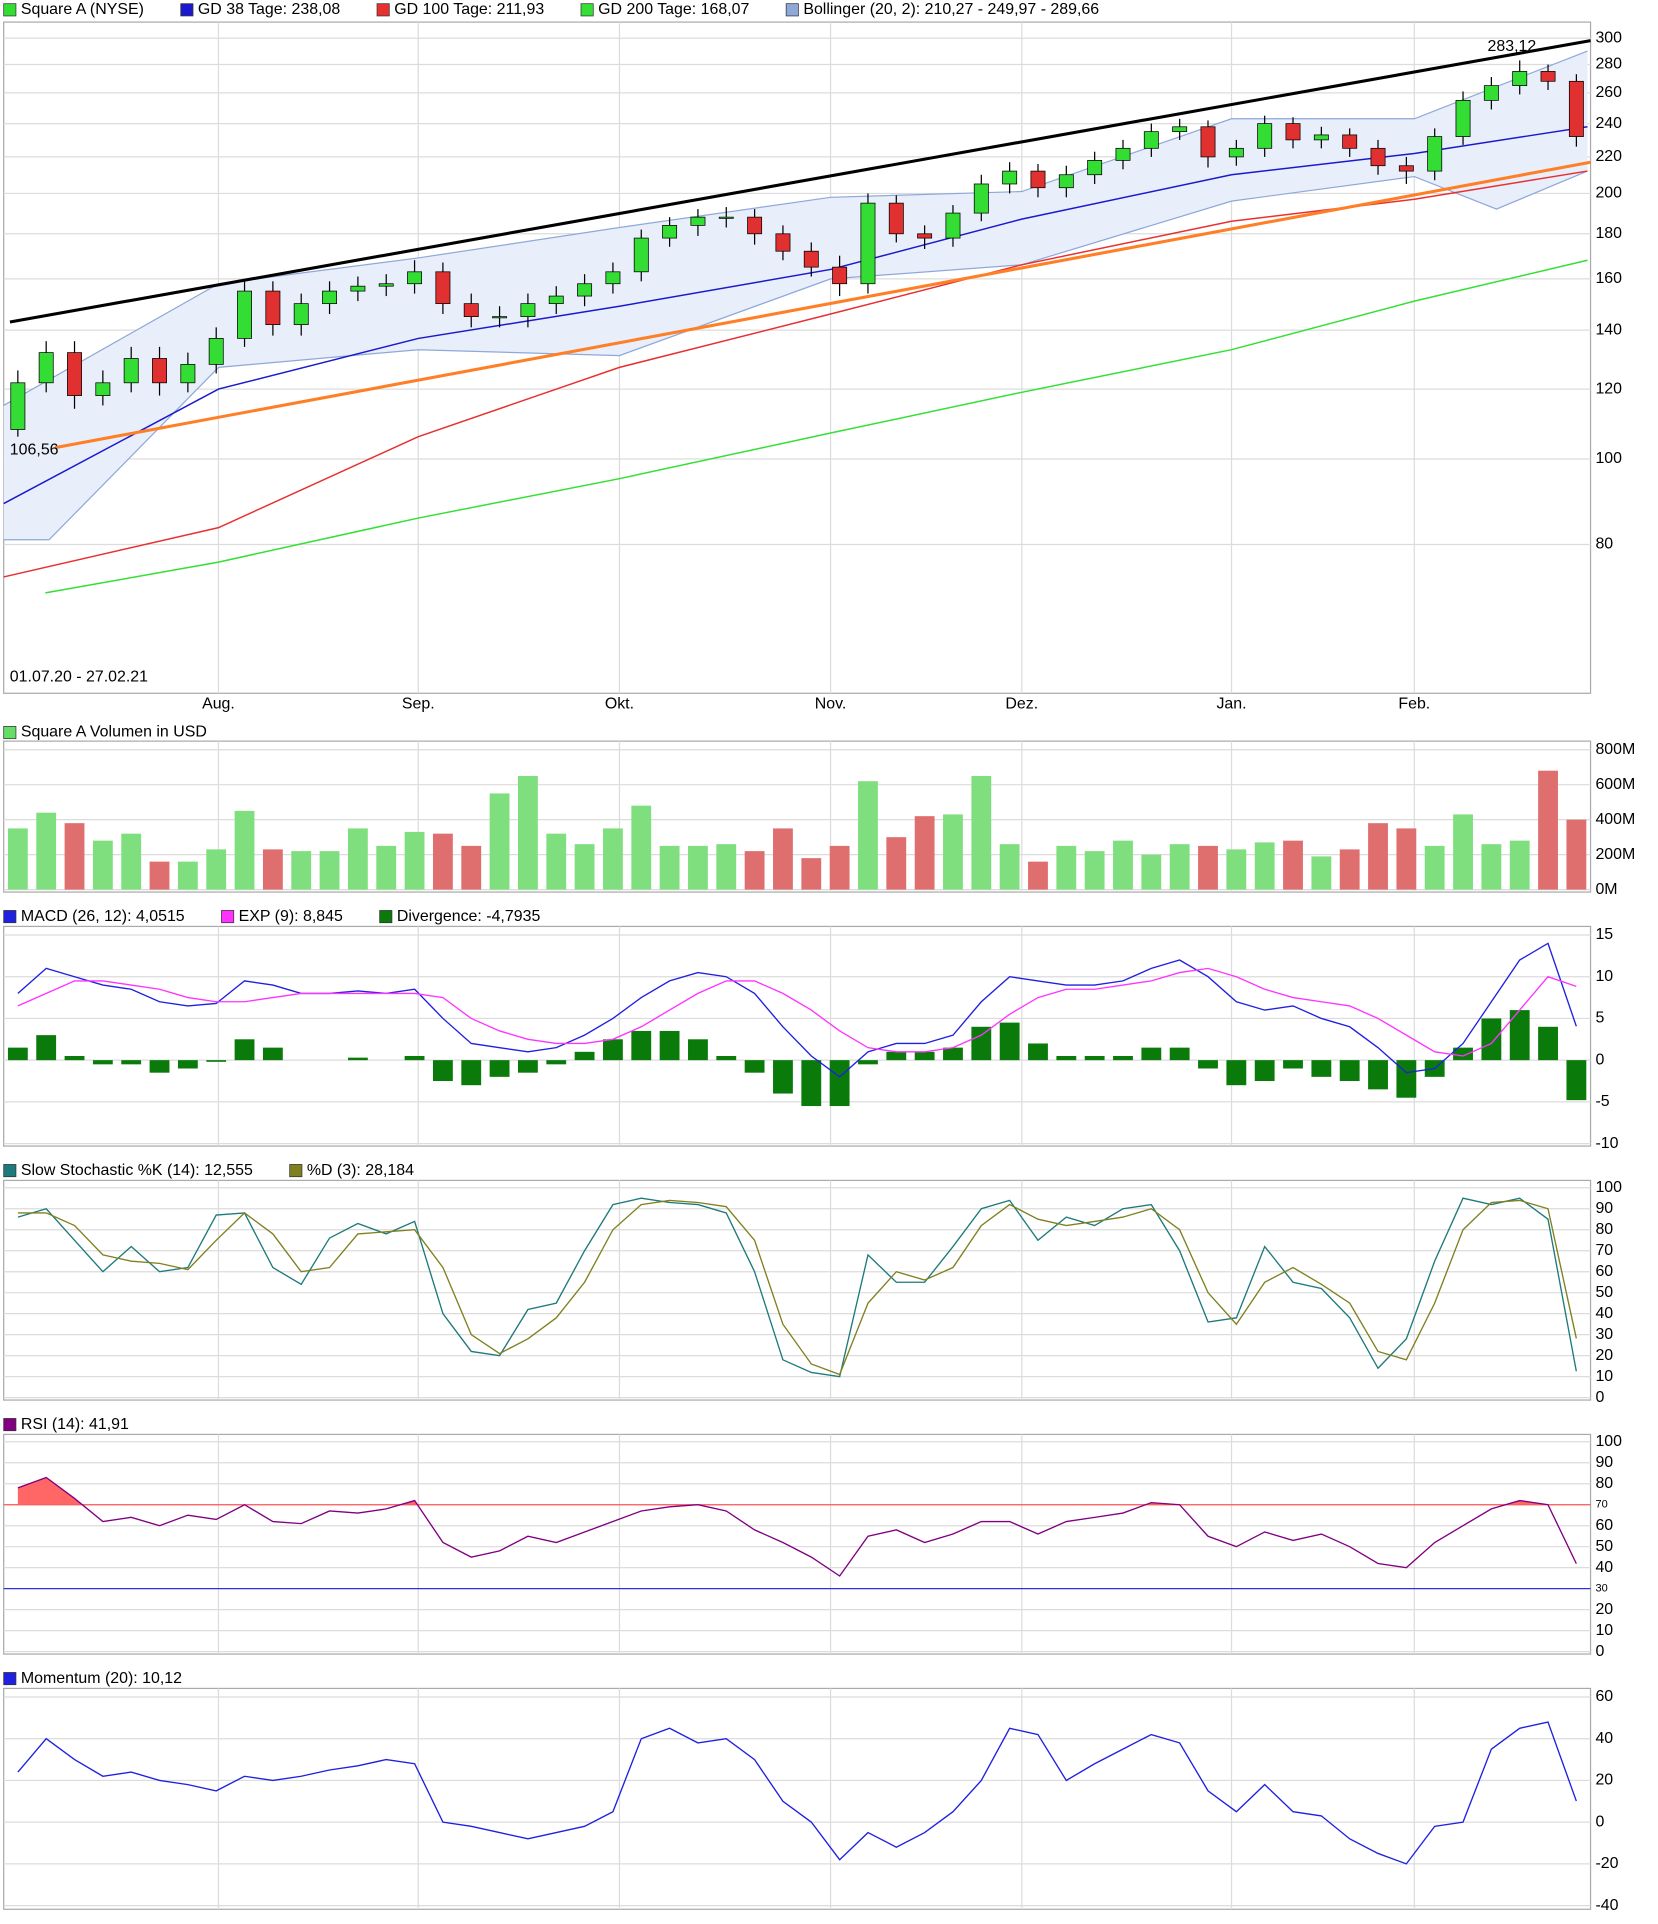 This screenshot has width=1658, height=1924. I want to click on legend-label: Square A (NYSE), so click(82, 9).